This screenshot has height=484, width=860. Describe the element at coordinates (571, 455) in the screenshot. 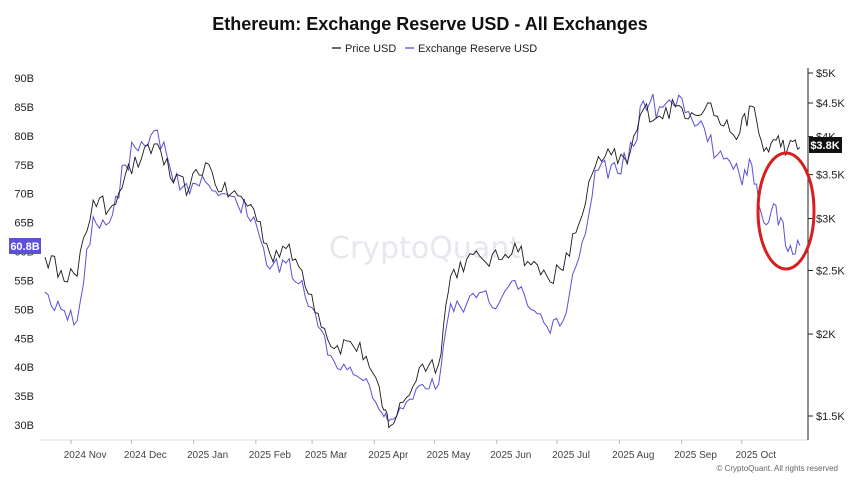

I see `x-axis-tick-label: 2025 Jul` at that location.